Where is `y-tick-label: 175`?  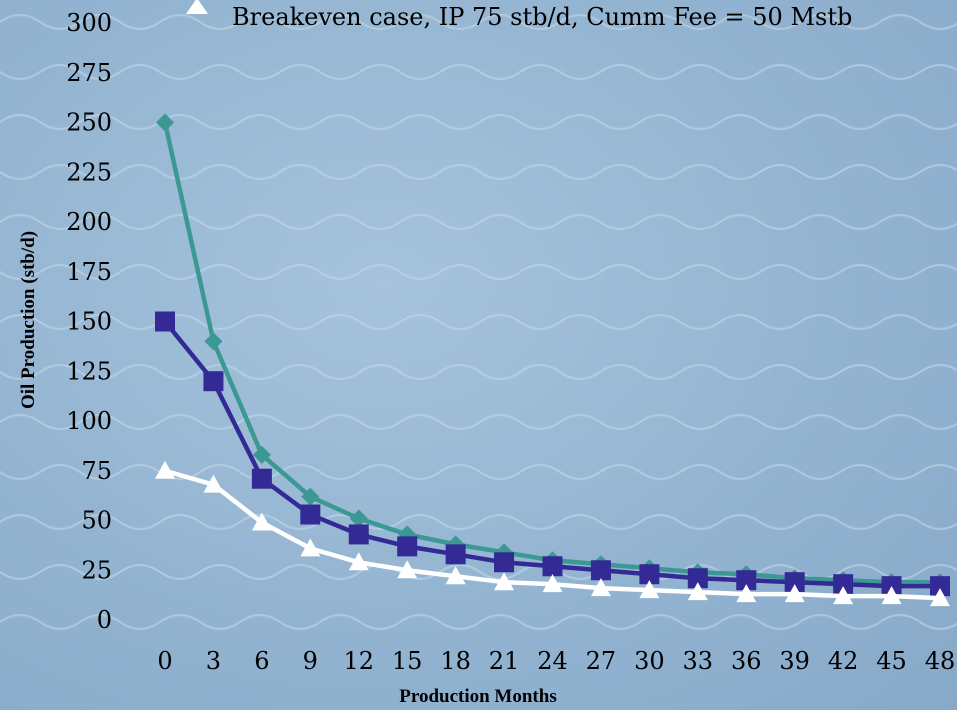
y-tick-label: 175 is located at coordinates (89, 272).